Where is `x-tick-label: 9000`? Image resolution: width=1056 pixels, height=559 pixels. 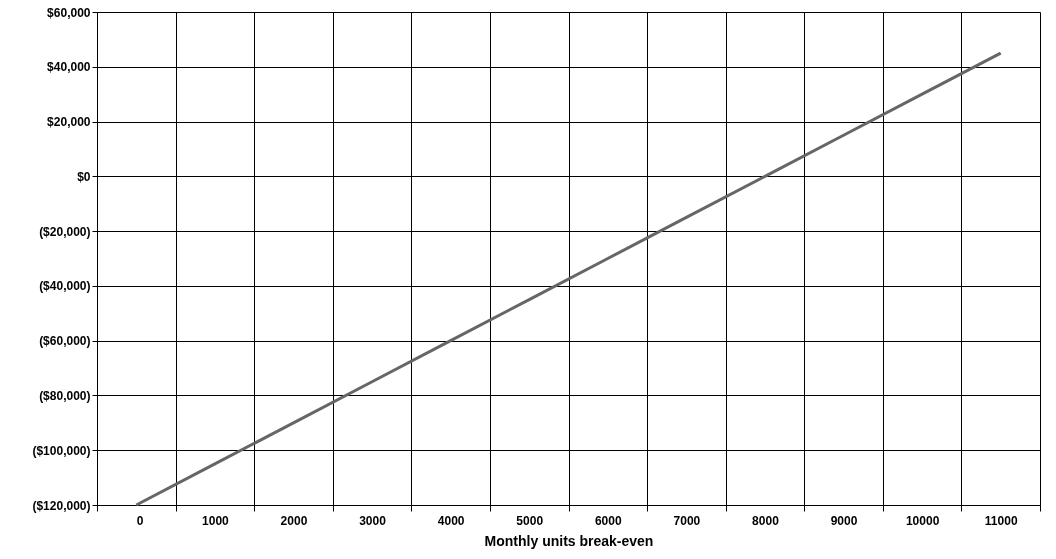 x-tick-label: 9000 is located at coordinates (844, 520).